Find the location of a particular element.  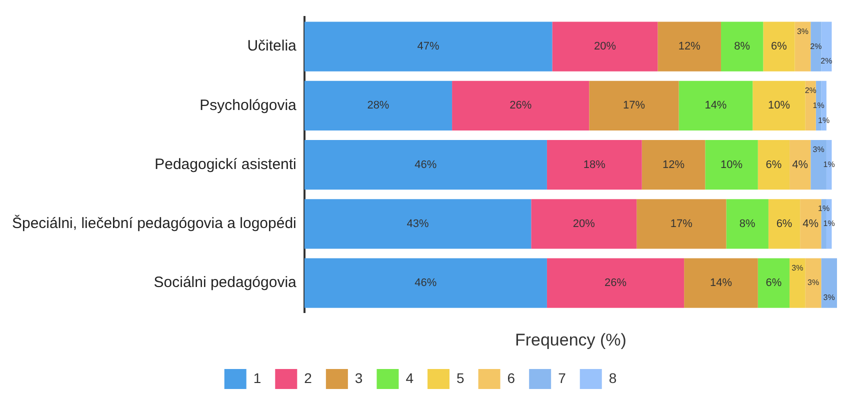

data-label: 18% is located at coordinates (594, 164).